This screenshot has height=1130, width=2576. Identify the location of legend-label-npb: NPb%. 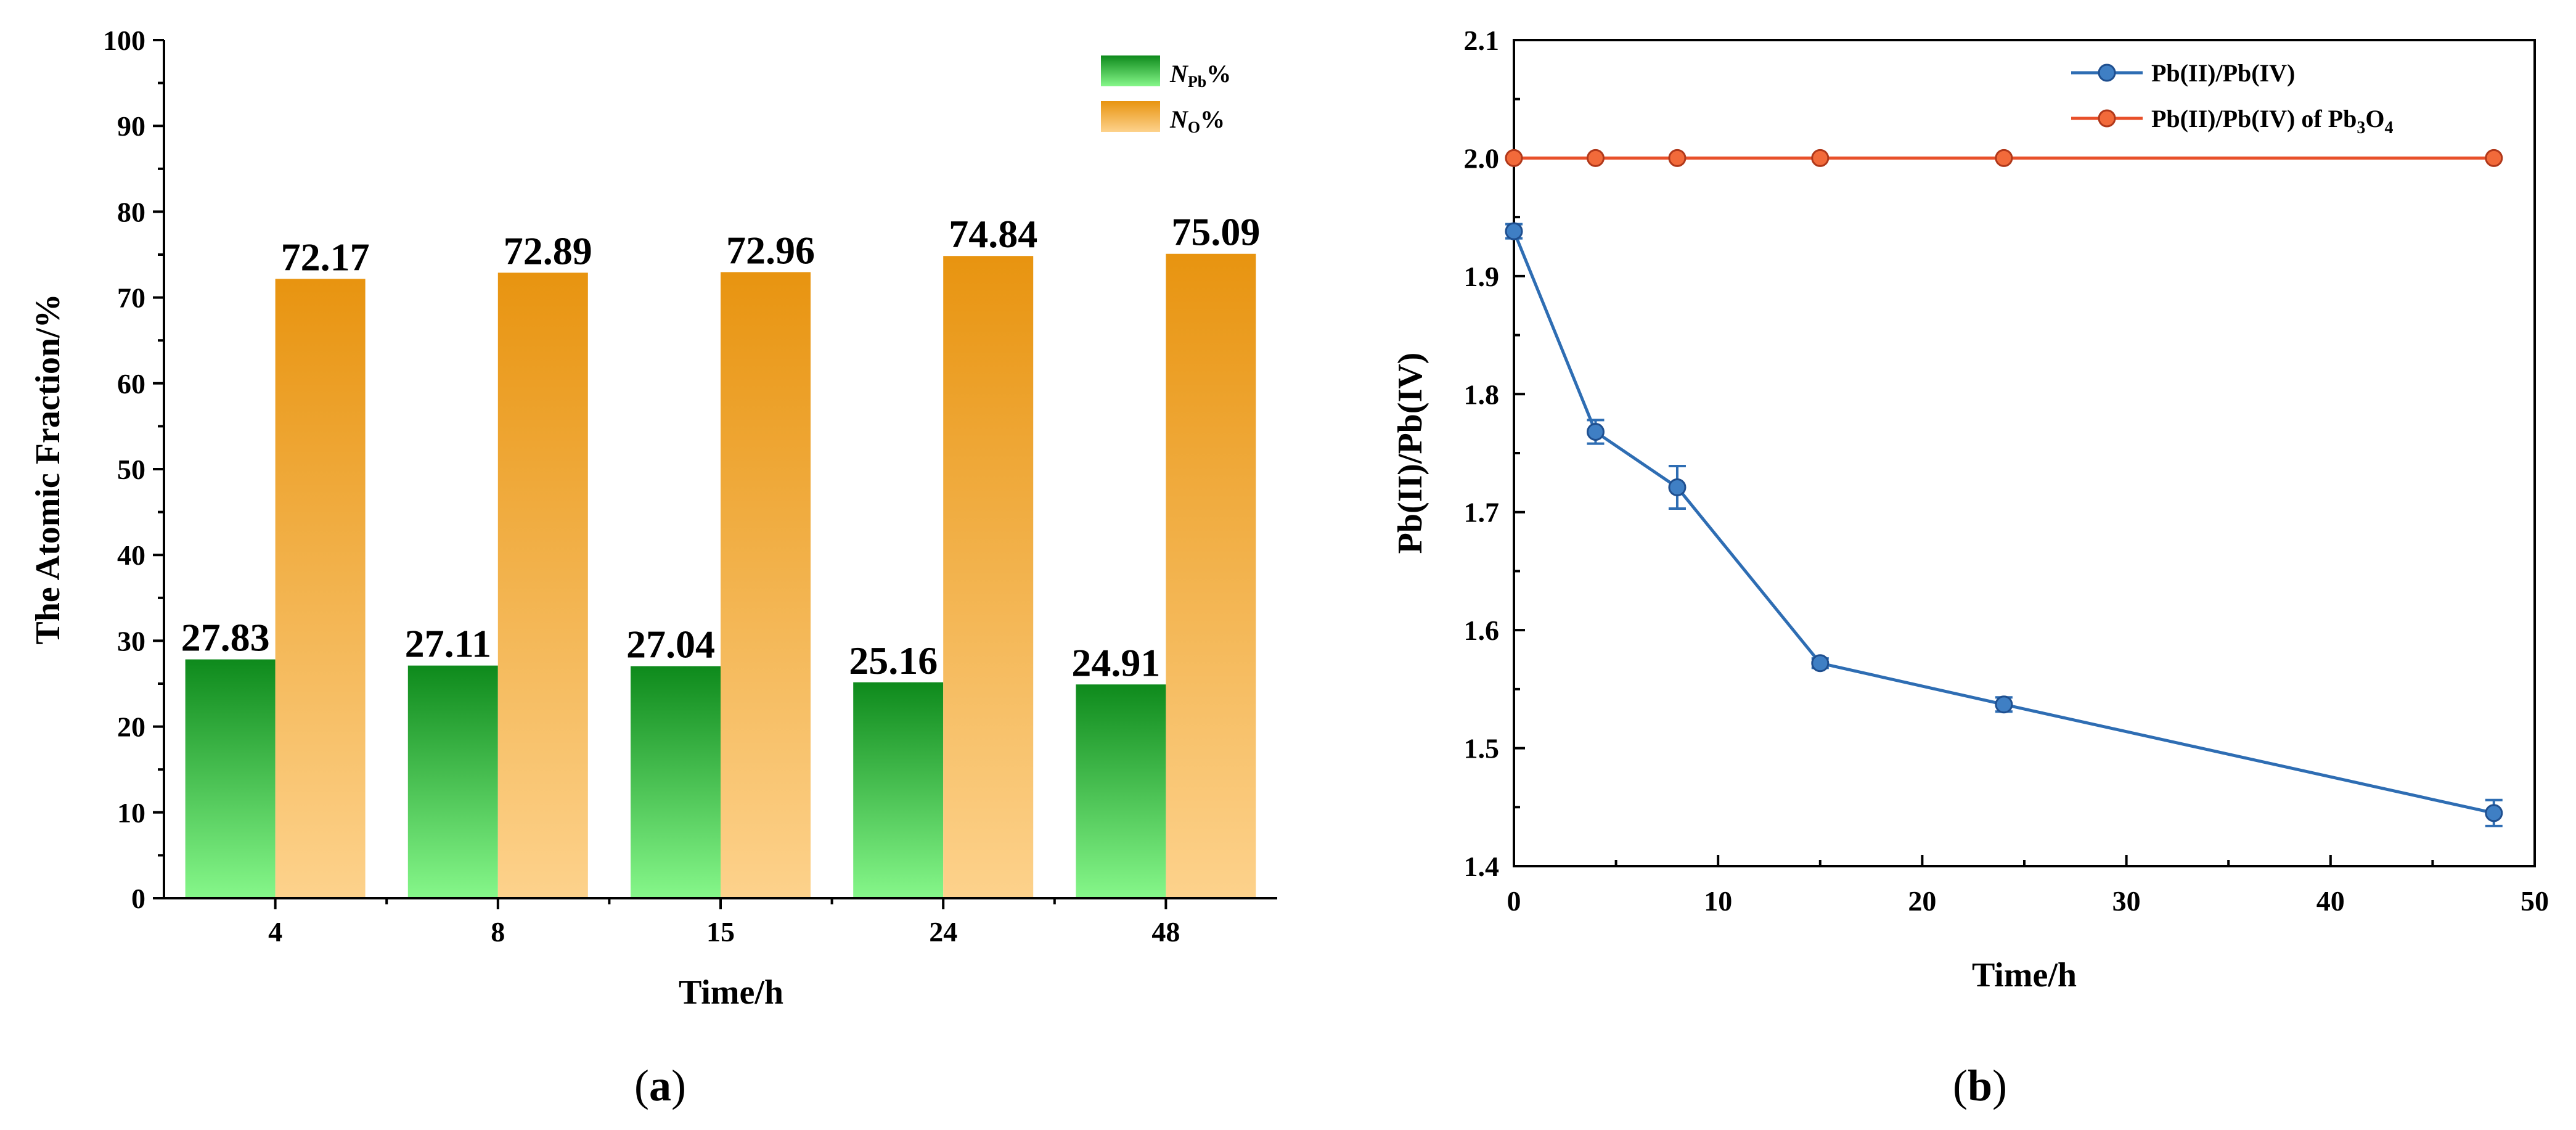
(1200, 75).